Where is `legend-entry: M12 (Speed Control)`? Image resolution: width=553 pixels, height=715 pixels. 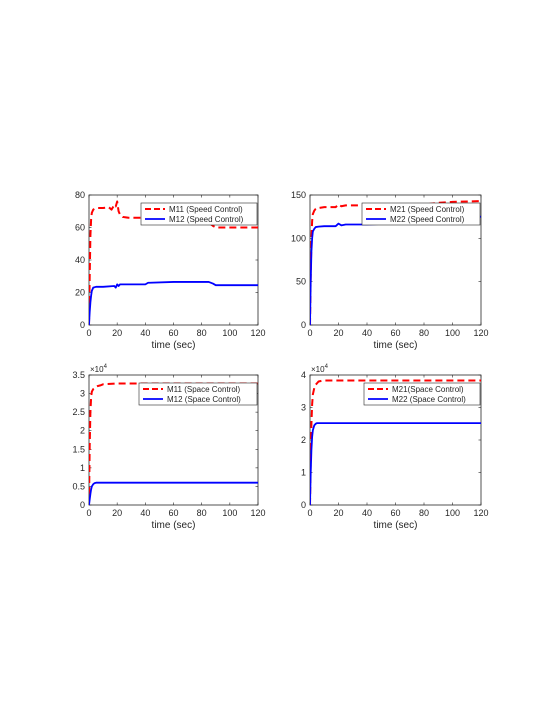
legend-entry: M12 (Speed Control) is located at coordinates (206, 219).